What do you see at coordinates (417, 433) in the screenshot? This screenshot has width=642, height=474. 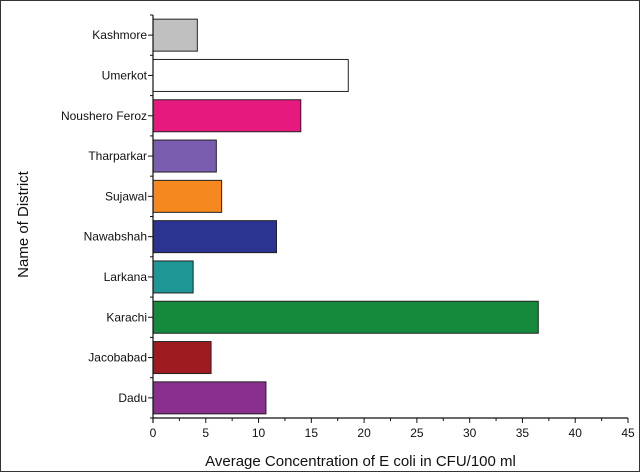 I see `x-tick-label-25: 25` at bounding box center [417, 433].